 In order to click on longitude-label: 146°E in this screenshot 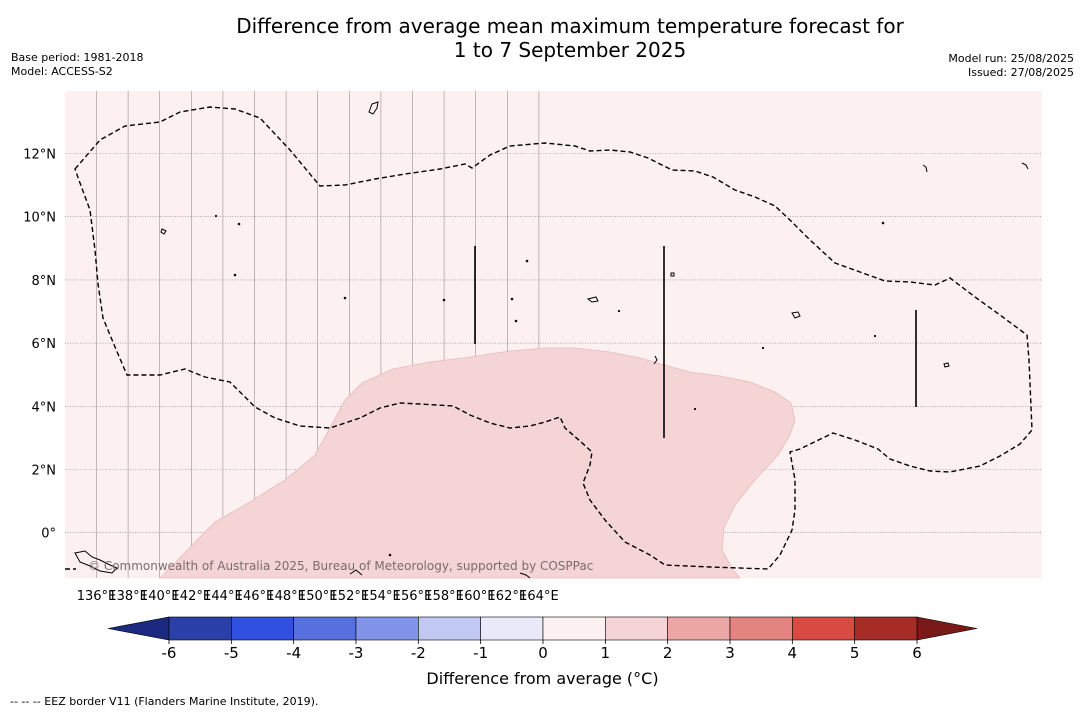, I will do `click(255, 596)`.